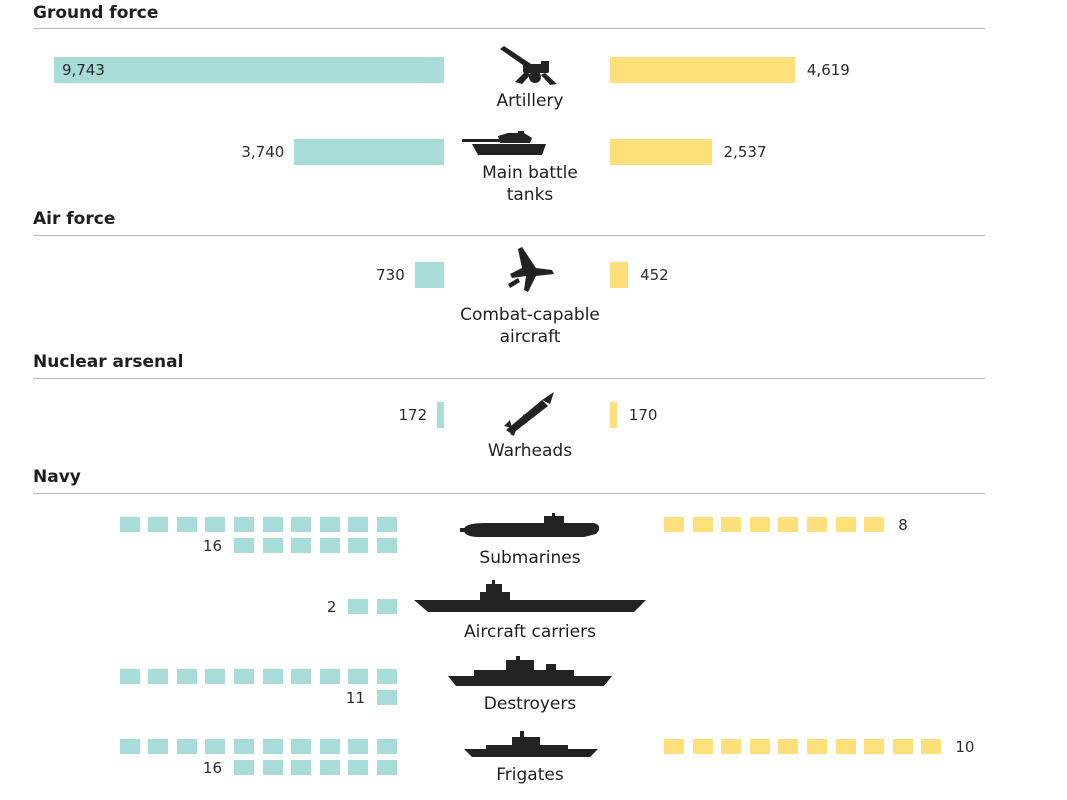 The image size is (1067, 800). Describe the element at coordinates (643, 415) in the screenshot. I see `right-value-warheads: 170` at that location.